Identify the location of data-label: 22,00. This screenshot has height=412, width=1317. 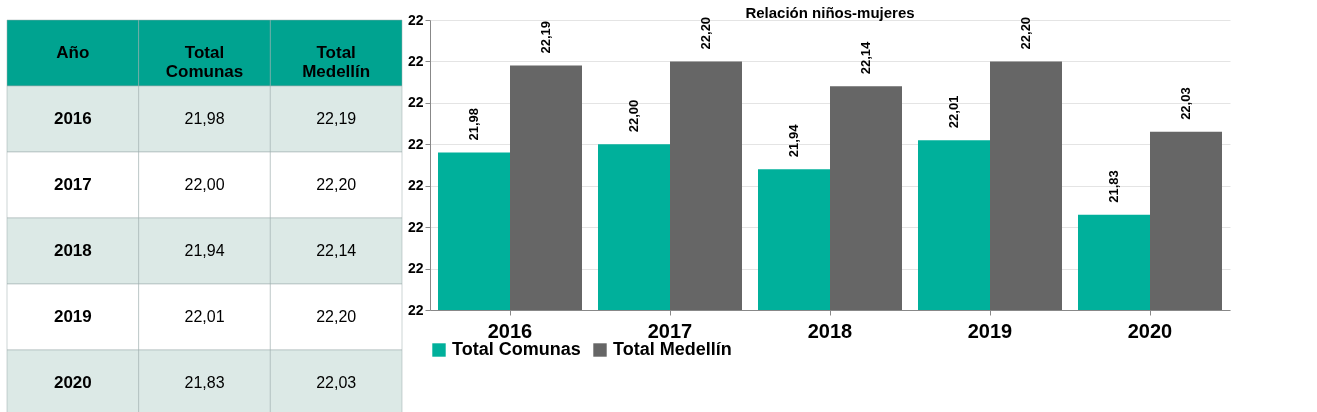
(633, 116).